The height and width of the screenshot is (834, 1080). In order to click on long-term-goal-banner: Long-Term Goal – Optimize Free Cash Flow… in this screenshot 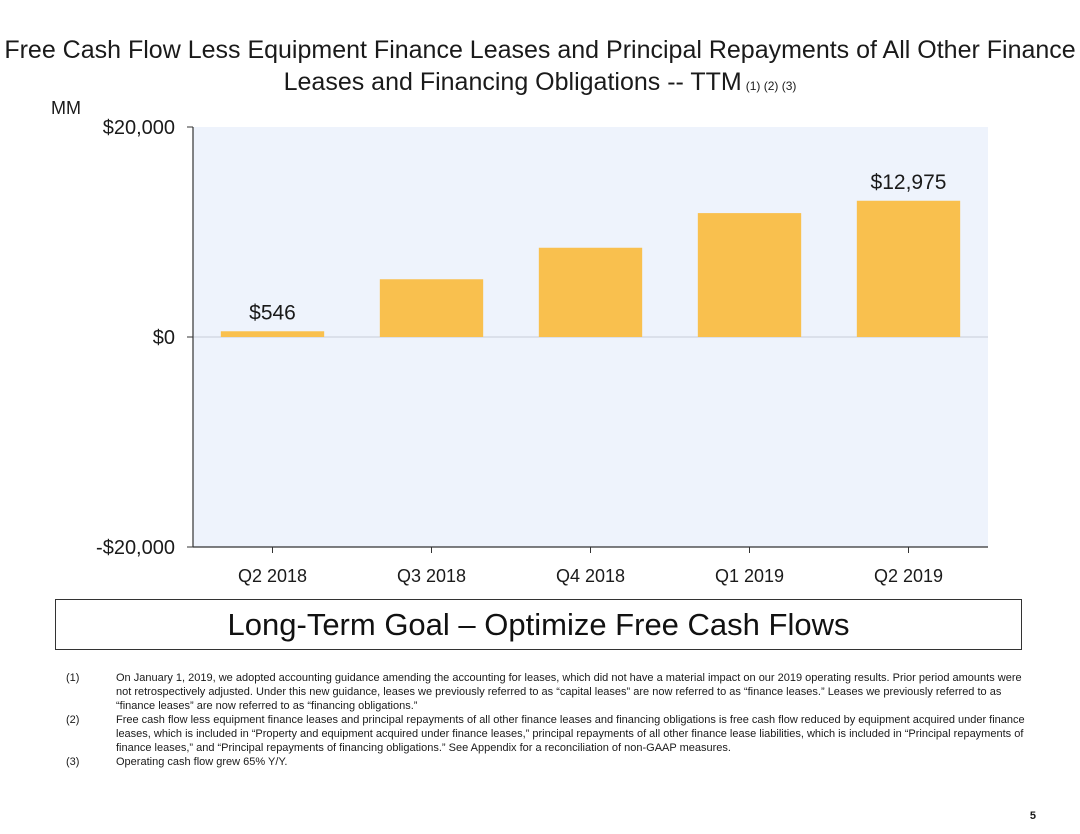, I will do `click(538, 624)`.